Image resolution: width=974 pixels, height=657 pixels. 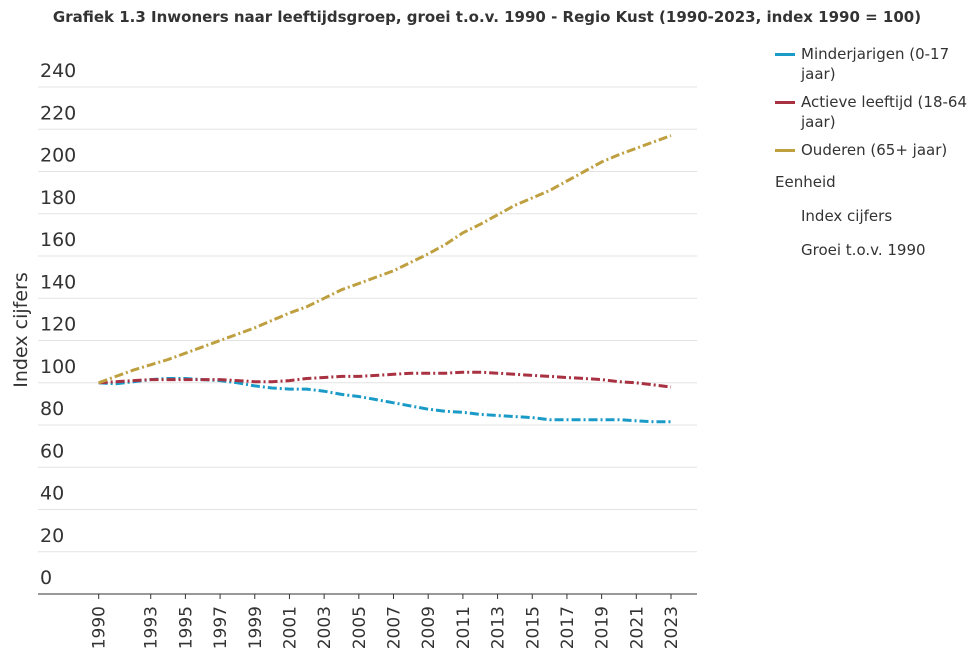 I want to click on x-tick-label: 2019, so click(x=603, y=627).